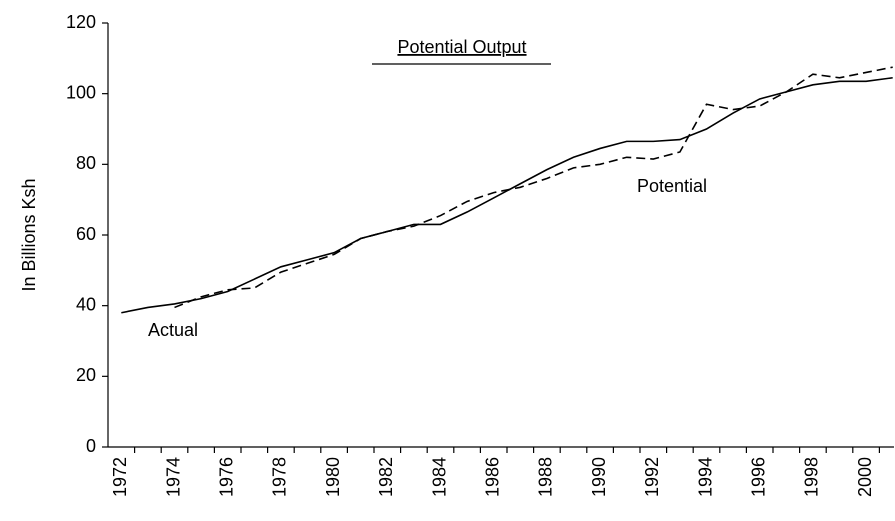  Describe the element at coordinates (81, 22) in the screenshot. I see `y-tick-label: 120` at that location.